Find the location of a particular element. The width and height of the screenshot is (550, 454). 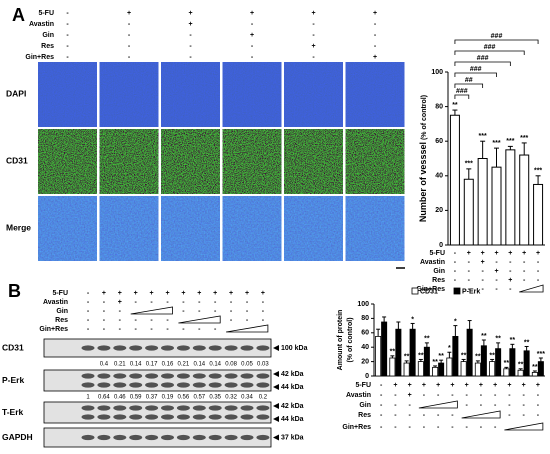

quantification: 0.17 is located at coordinates (152, 365).